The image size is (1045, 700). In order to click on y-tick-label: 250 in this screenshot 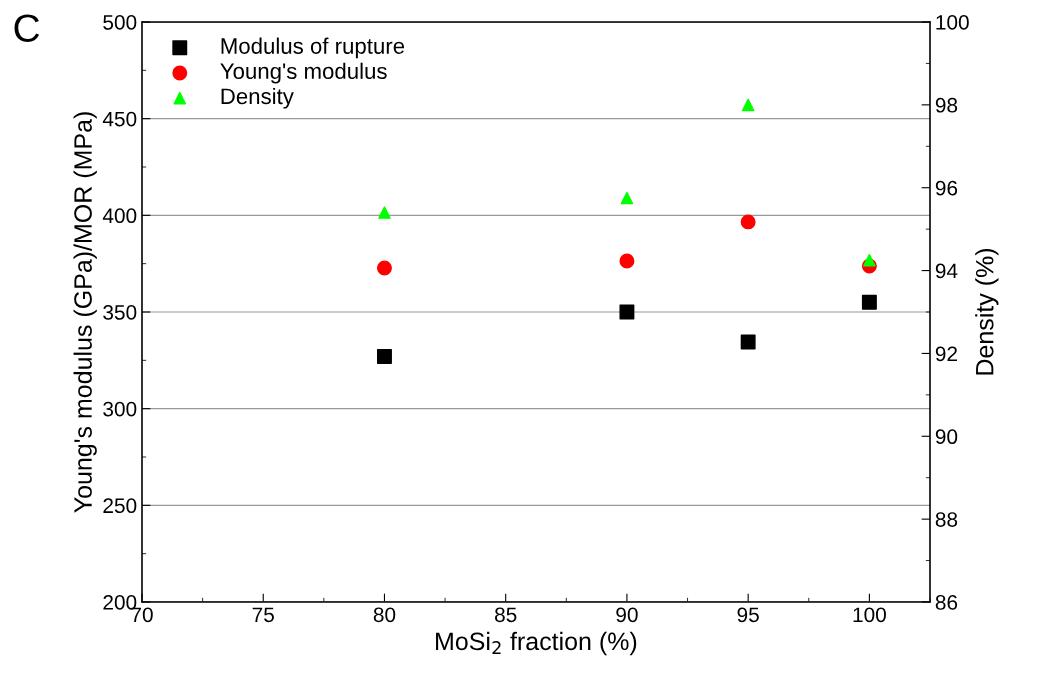, I will do `click(120, 506)`.